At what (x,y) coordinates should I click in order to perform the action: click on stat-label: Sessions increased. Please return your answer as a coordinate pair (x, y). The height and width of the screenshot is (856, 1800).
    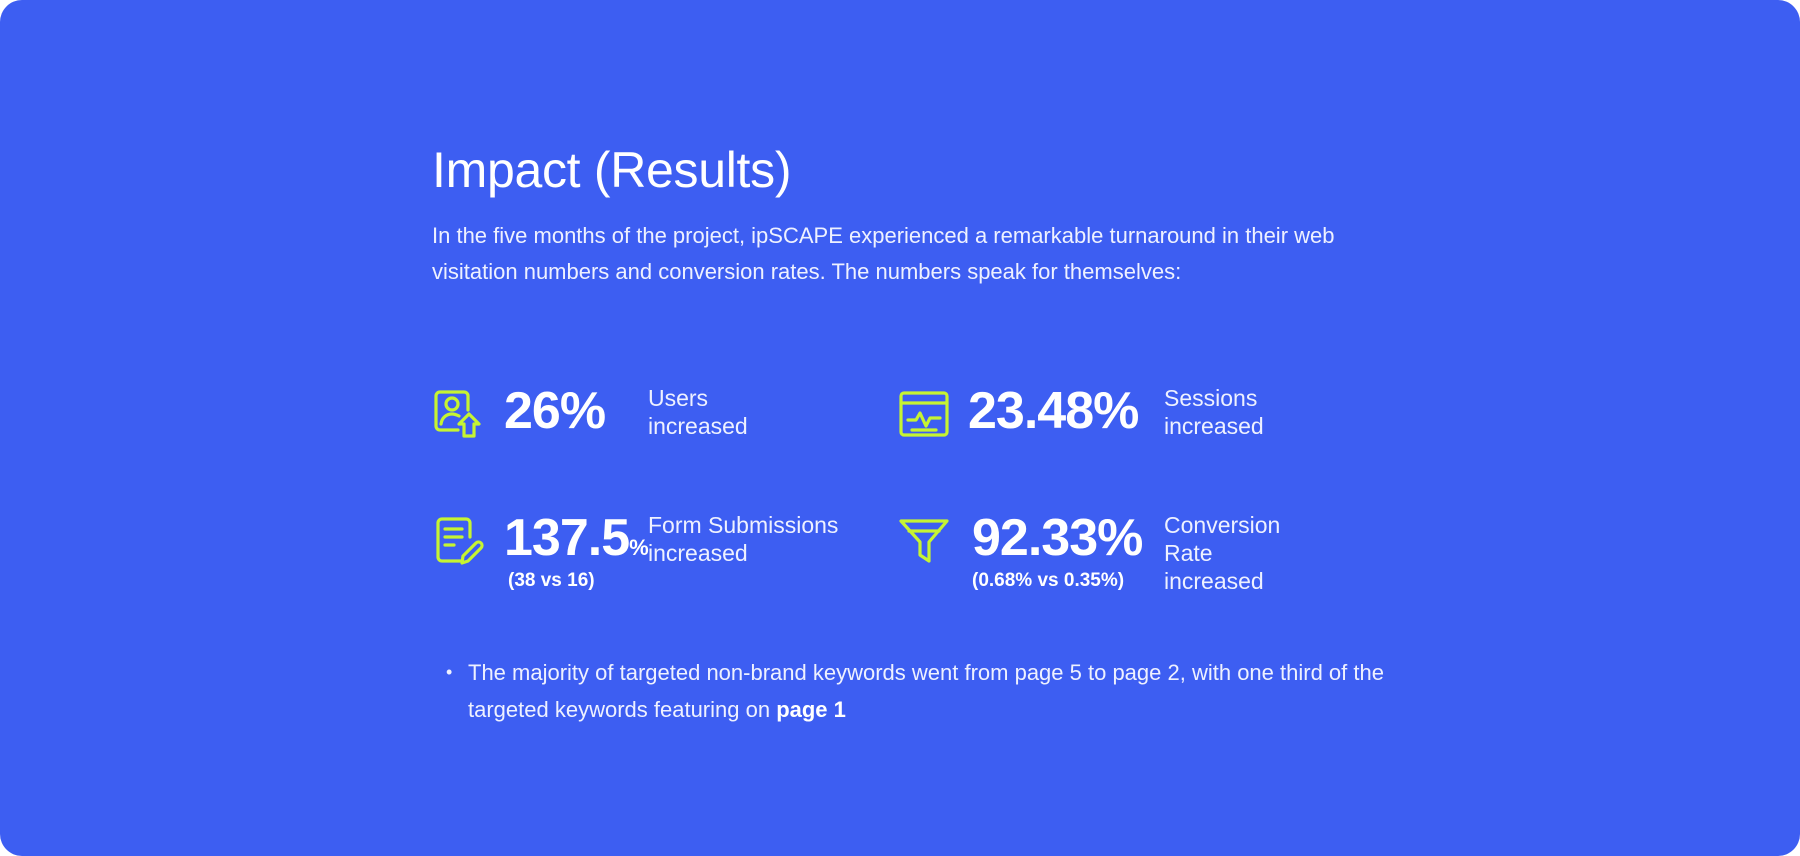
    Looking at the image, I should click on (1214, 412).